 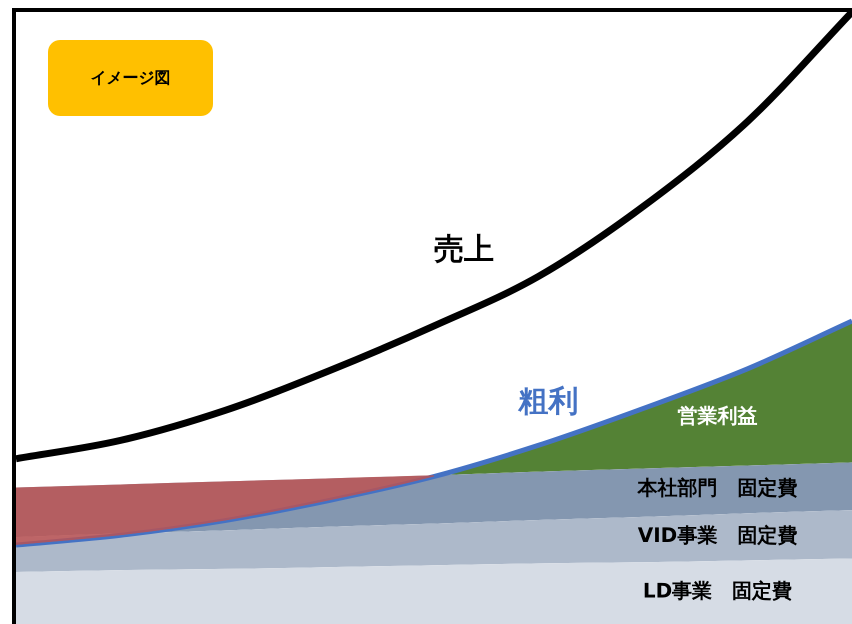 I want to click on series-label: 粗利, so click(x=548, y=402).